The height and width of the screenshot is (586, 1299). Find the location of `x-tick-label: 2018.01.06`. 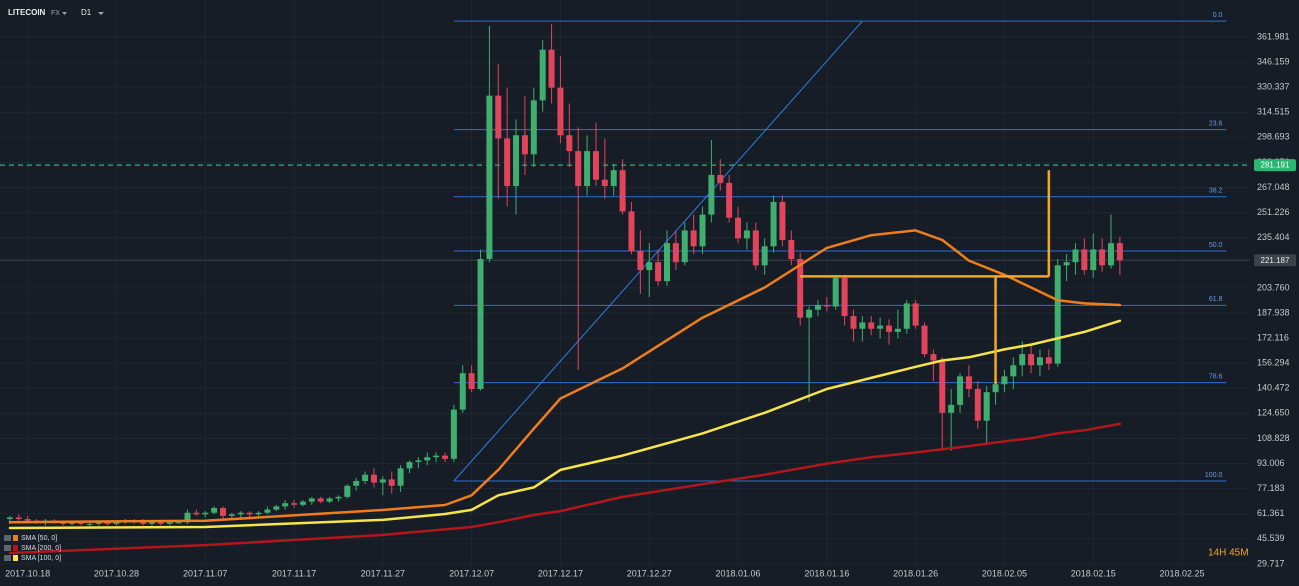

x-tick-label: 2018.01.06 is located at coordinates (738, 573).